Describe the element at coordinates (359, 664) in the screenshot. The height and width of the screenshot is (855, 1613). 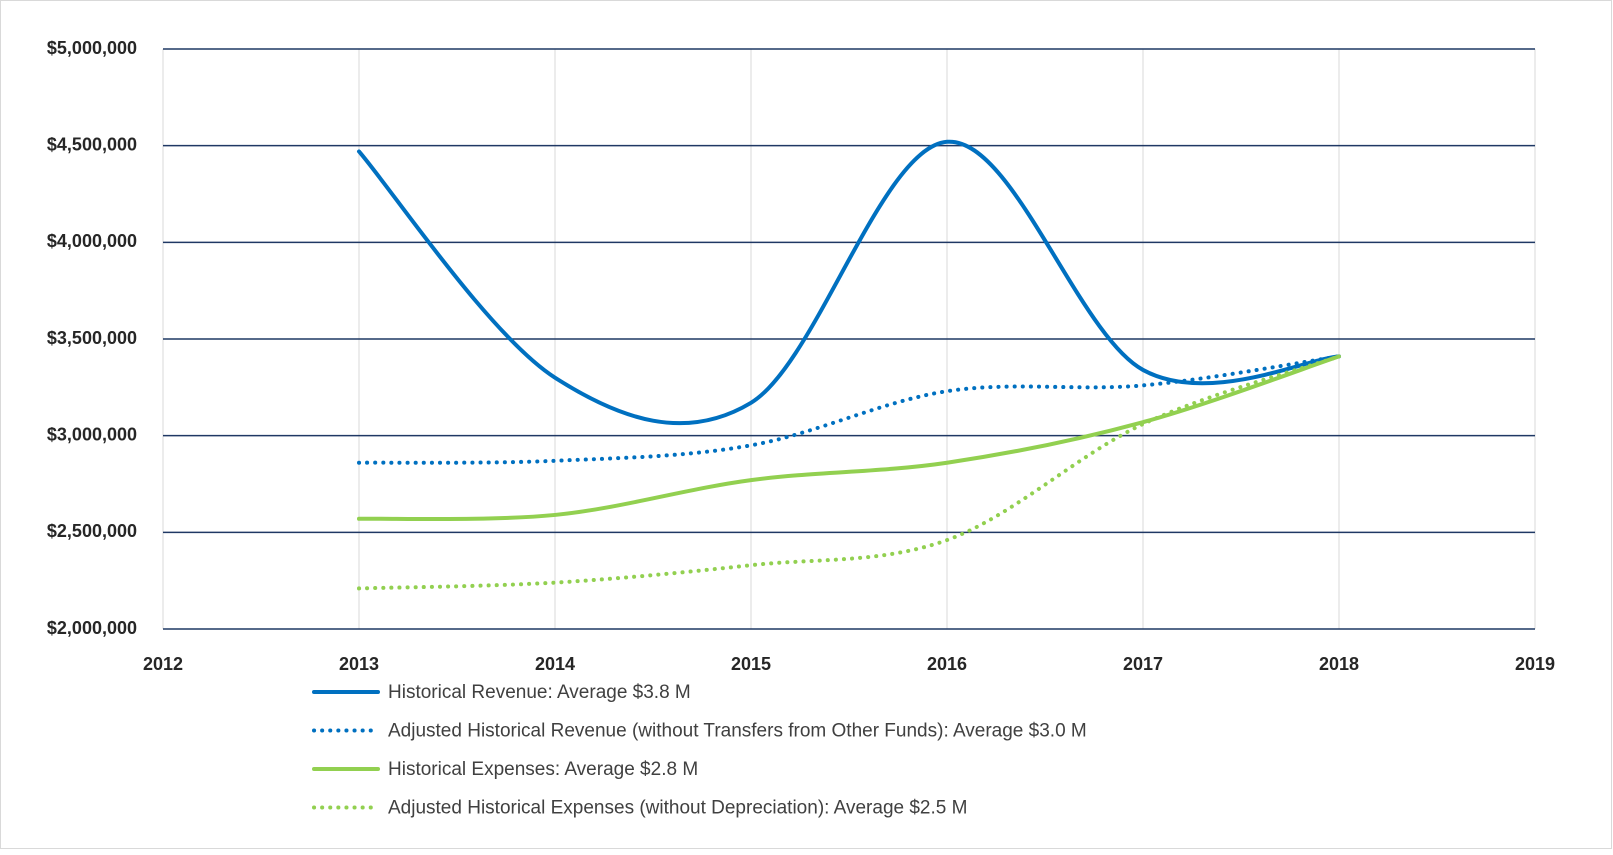
I see `x-tick-label: 2013` at that location.